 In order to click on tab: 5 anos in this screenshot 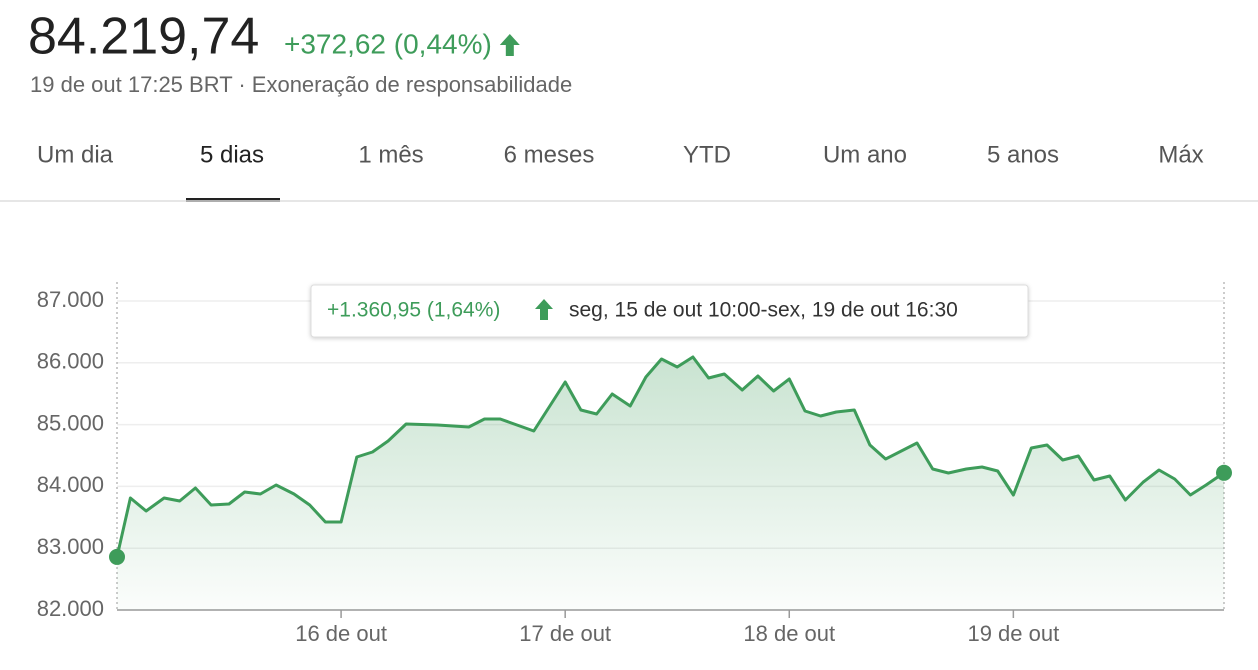, I will do `click(1023, 154)`.